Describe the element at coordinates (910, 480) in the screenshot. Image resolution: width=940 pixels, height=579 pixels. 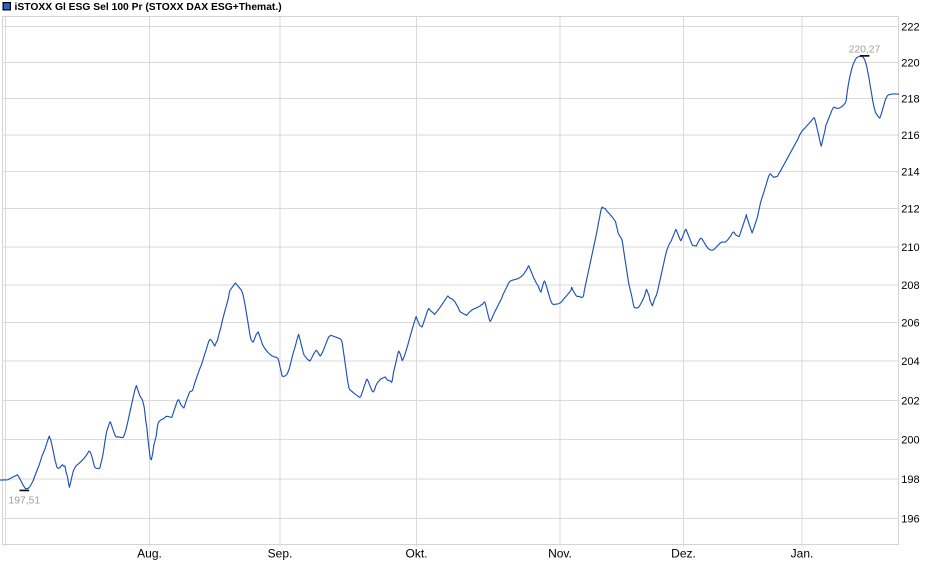
I see `svg-text: 198` at that location.